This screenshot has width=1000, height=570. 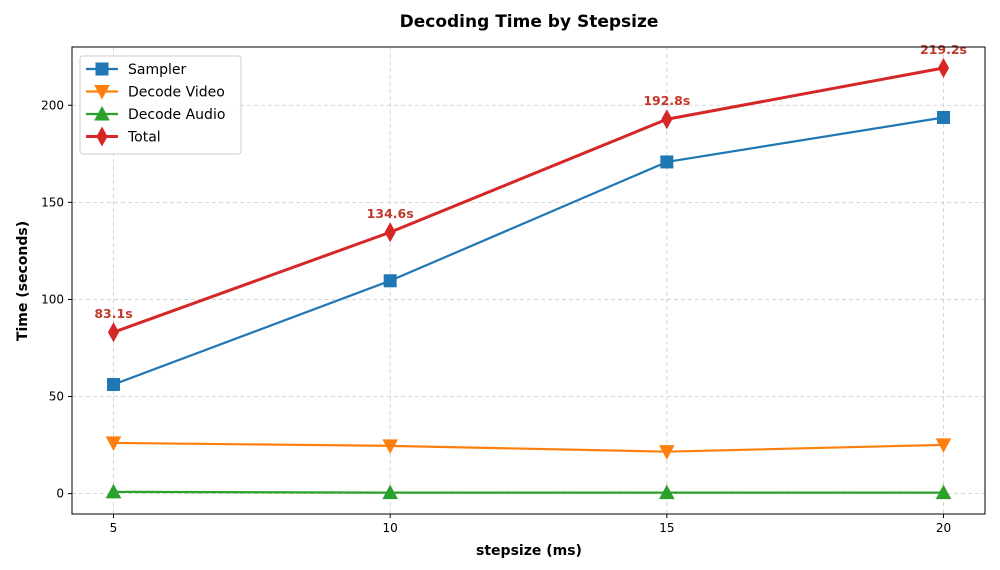 What do you see at coordinates (123, 136) in the screenshot?
I see `legend-entry-total: Total` at bounding box center [123, 136].